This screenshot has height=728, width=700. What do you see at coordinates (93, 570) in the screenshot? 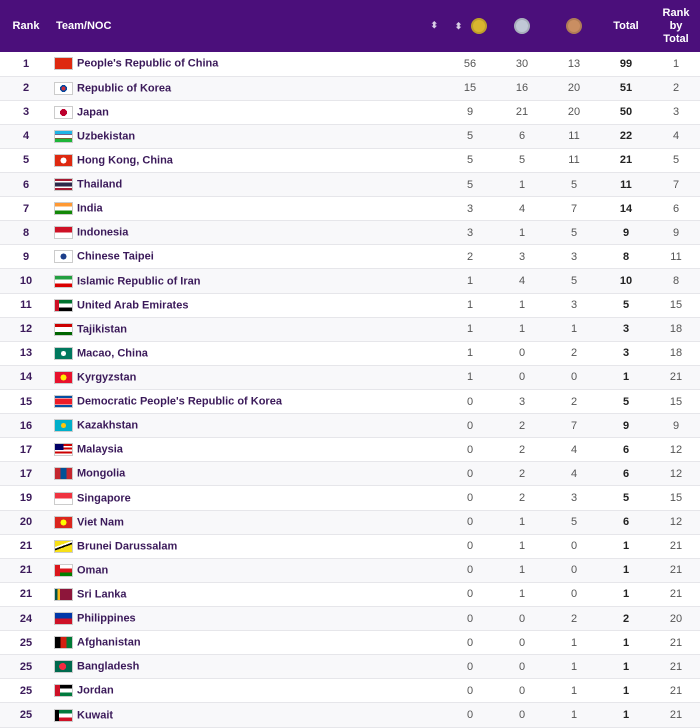
I see `team-name: Oman` at bounding box center [93, 570].